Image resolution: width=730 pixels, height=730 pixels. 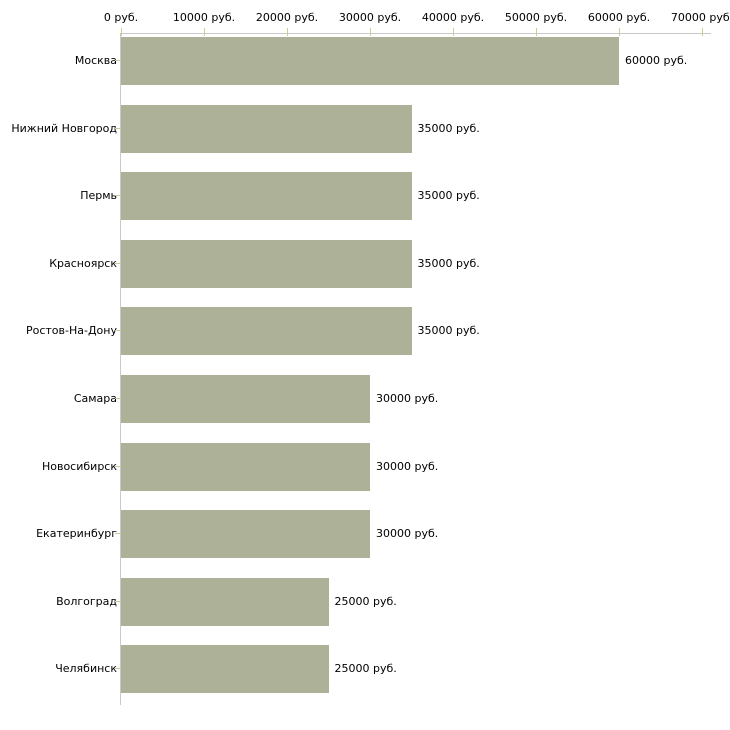 I want to click on bar-row: Новосибирск 30000 руб., so click(x=365, y=466).